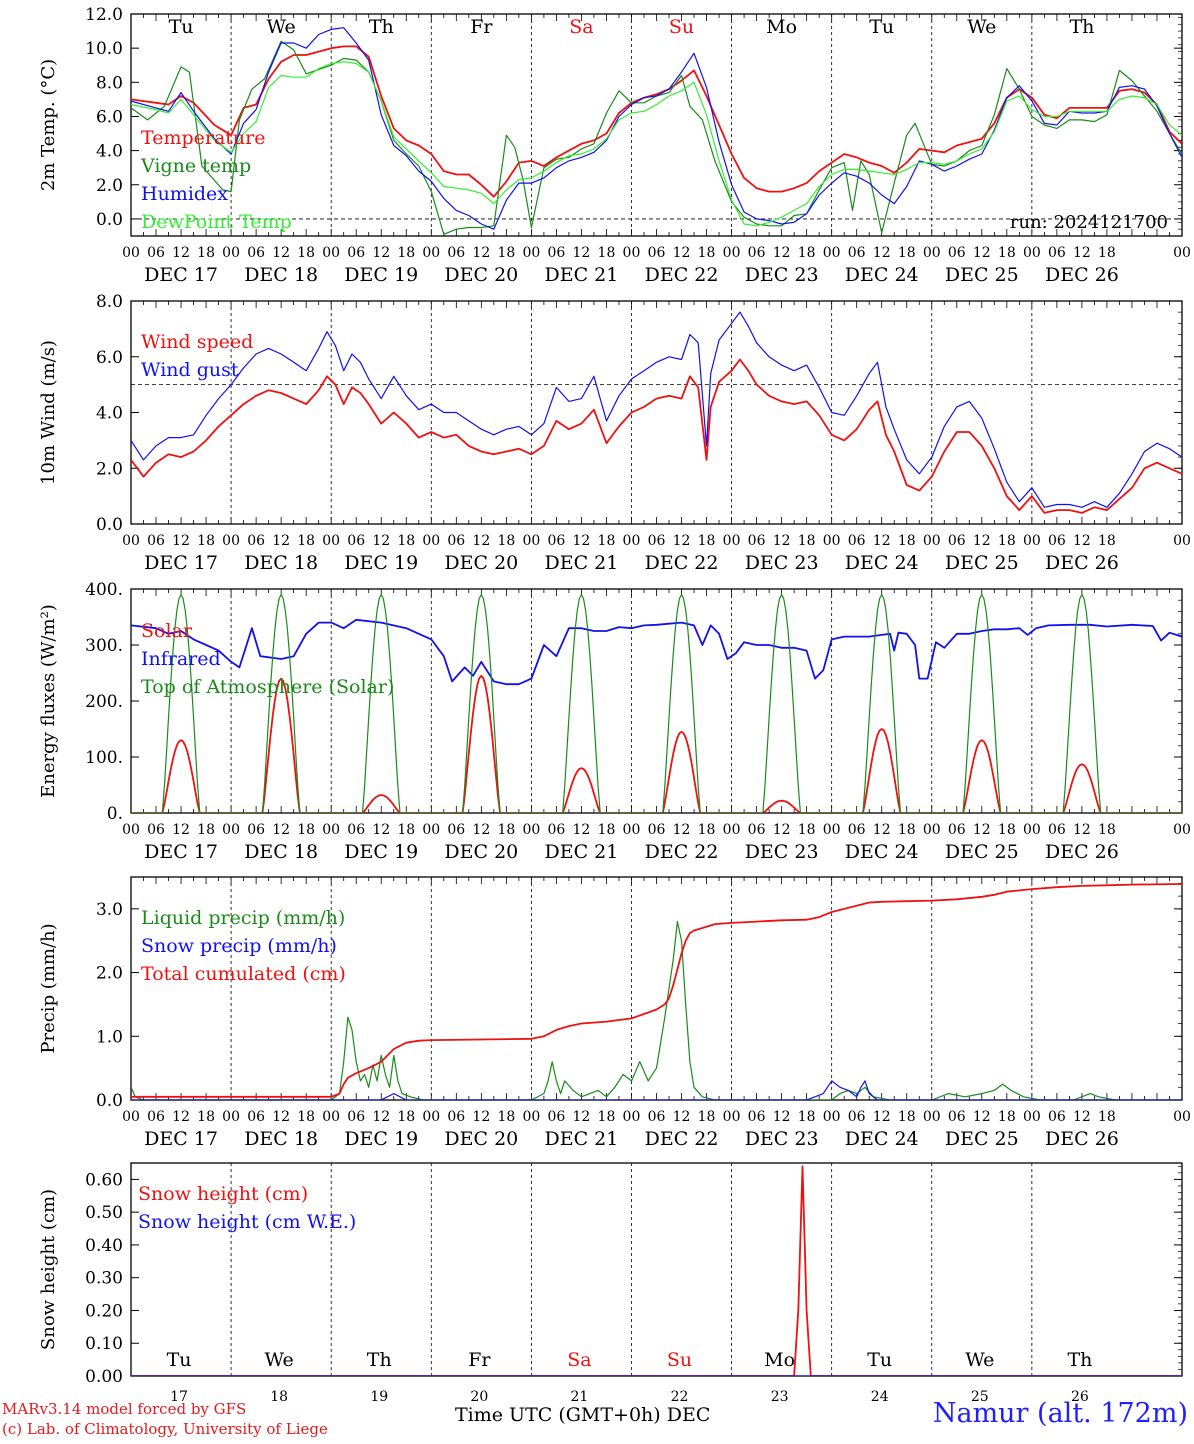  I want to click on y-tick-label: 0., so click(115, 814).